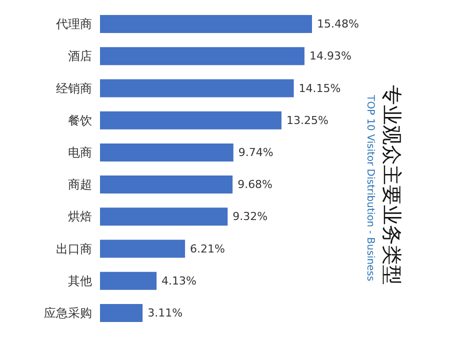 Image resolution: width=454 pixels, height=337 pixels. What do you see at coordinates (73, 24) in the screenshot?
I see `y-tick-label: 代理商` at bounding box center [73, 24].